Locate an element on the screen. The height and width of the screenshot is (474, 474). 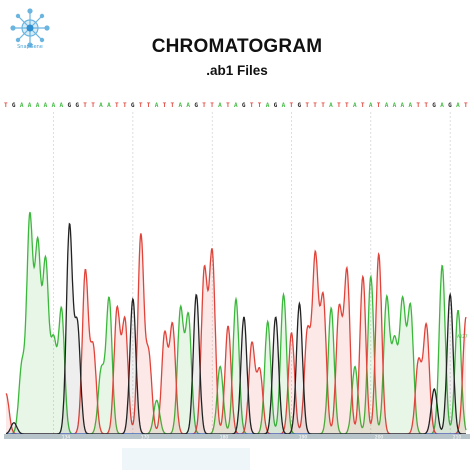
snapgene-logo is located at coordinates (30, 36).